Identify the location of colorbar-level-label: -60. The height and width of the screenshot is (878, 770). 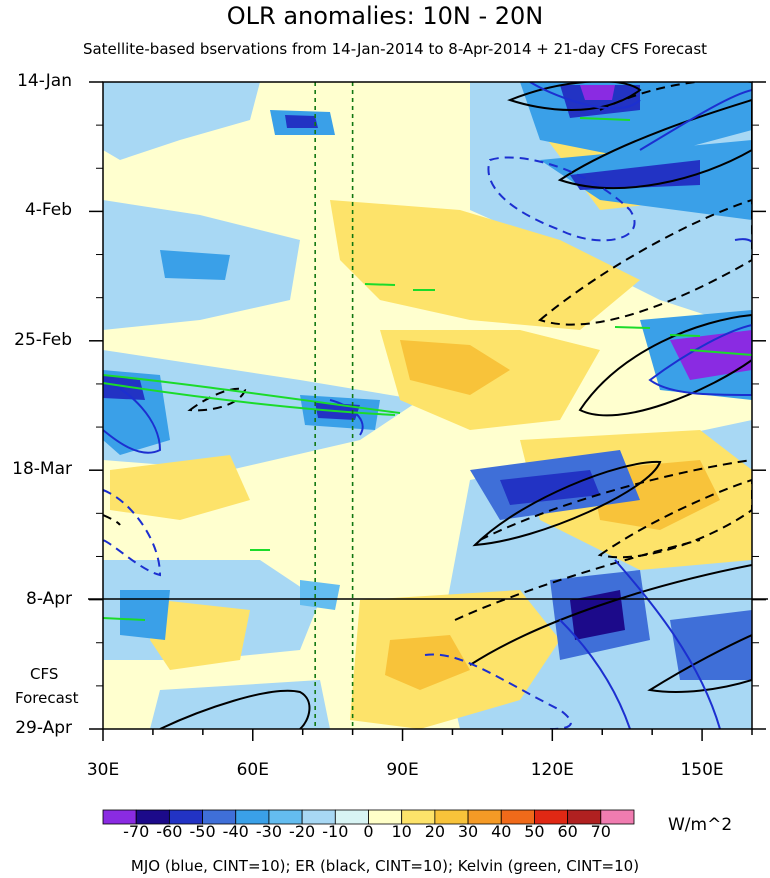
(169, 831).